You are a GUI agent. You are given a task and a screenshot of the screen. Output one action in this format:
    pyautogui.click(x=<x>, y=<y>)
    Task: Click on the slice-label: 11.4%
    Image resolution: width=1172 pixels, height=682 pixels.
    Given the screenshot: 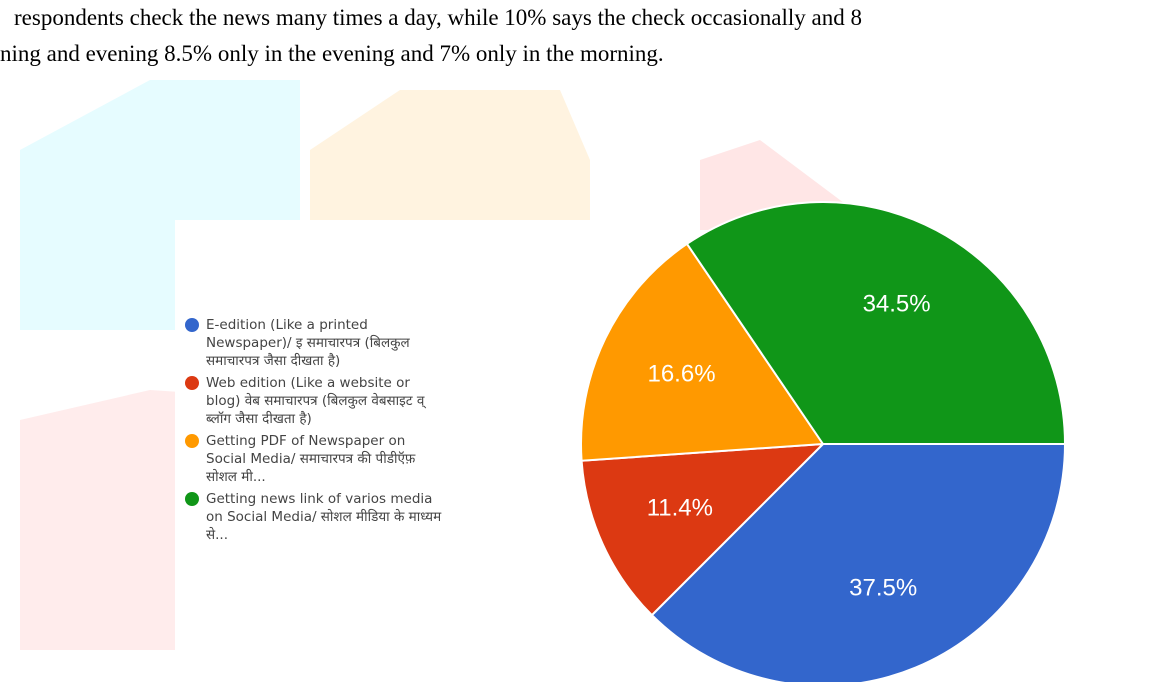 What is the action you would take?
    pyautogui.click(x=680, y=508)
    